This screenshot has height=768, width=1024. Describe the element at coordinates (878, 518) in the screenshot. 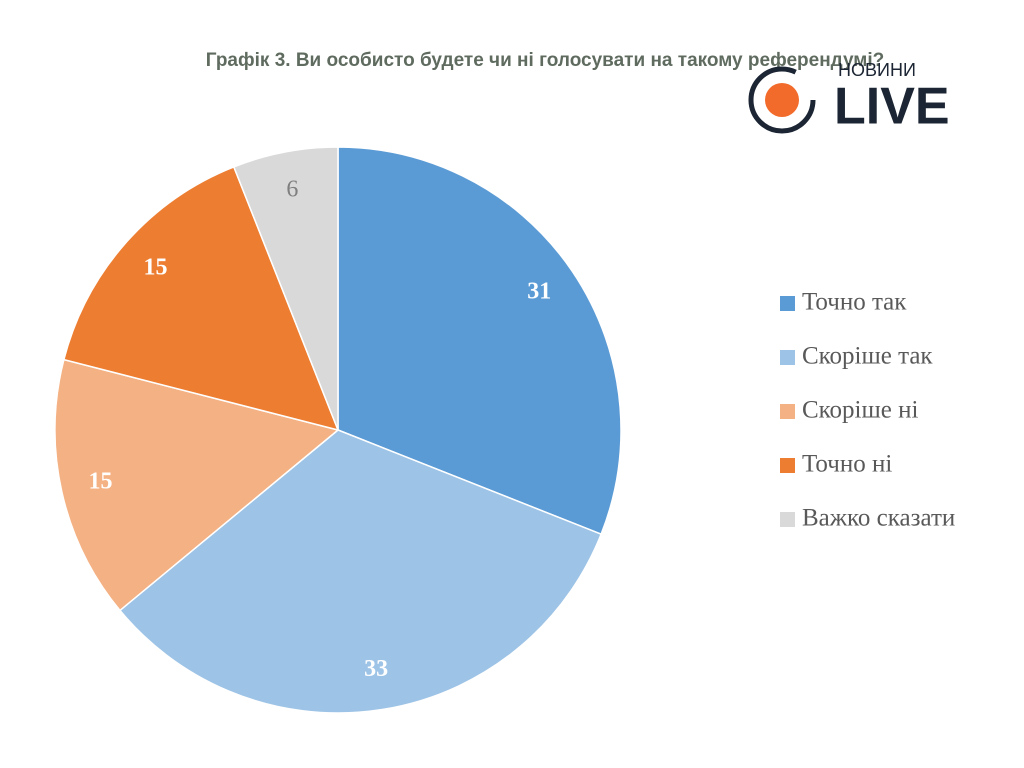

I see `legend-label: Важко сказати` at that location.